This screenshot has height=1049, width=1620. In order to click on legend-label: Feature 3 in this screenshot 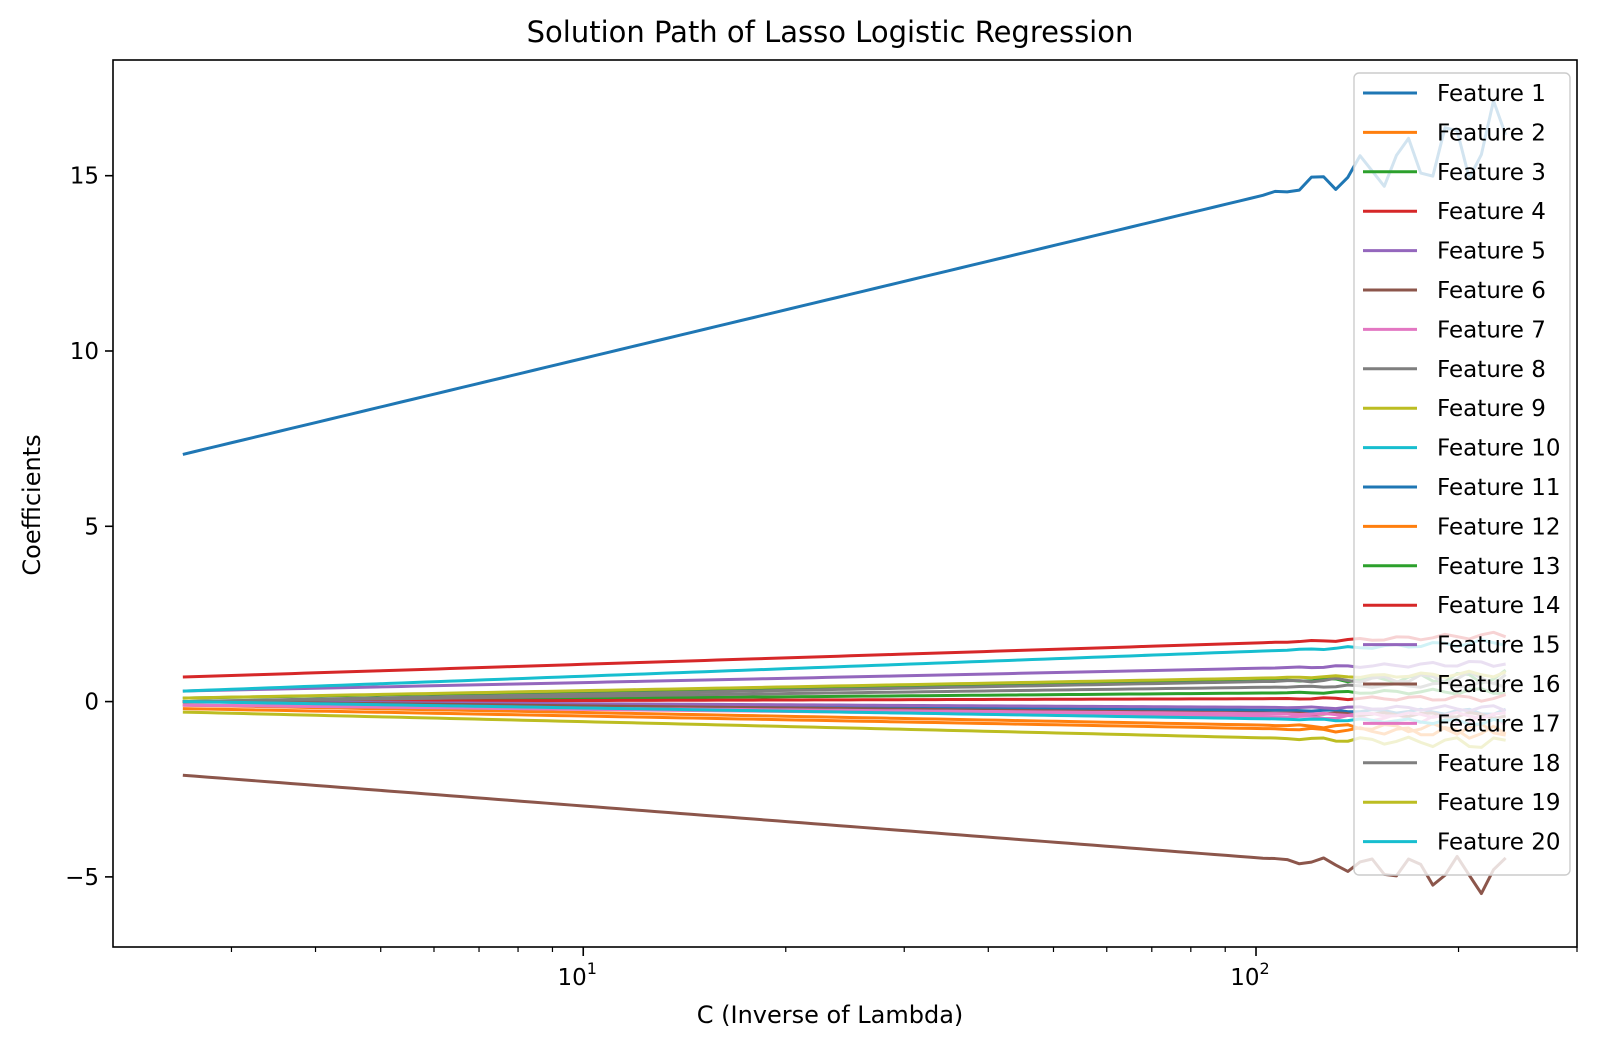, I will do `click(1491, 173)`.